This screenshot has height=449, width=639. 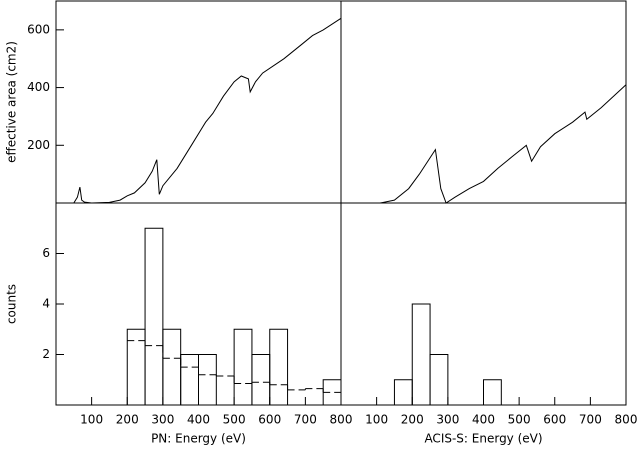 What do you see at coordinates (46, 304) in the screenshot?
I see `y-tick-label: 4` at bounding box center [46, 304].